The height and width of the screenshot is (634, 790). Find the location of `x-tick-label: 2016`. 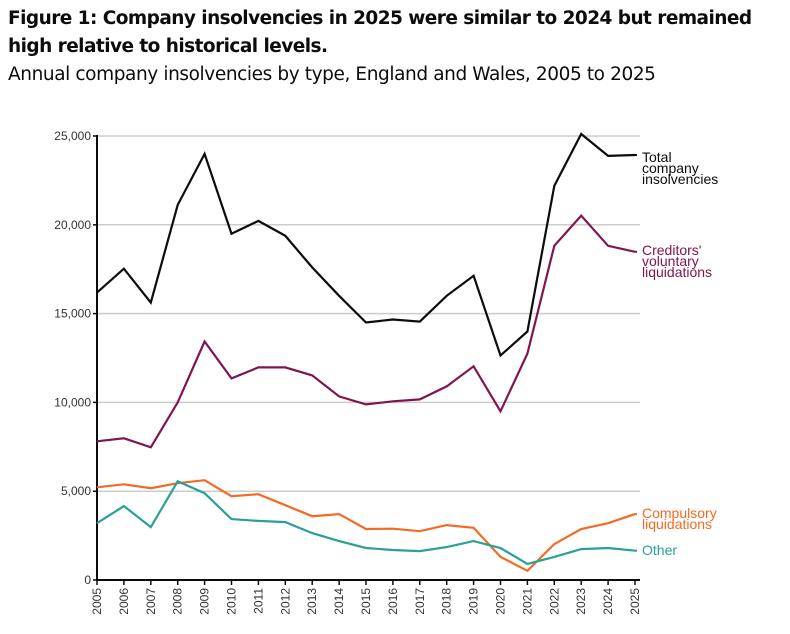

x-tick-label: 2016 is located at coordinates (393, 601).